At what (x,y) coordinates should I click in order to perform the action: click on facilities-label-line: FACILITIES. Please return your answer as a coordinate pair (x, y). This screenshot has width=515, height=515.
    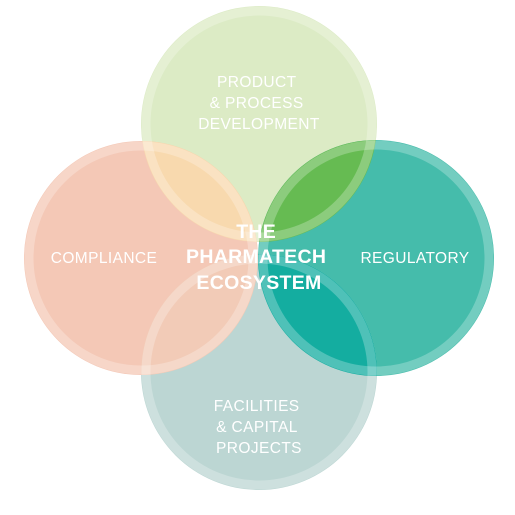
    Looking at the image, I should click on (257, 406).